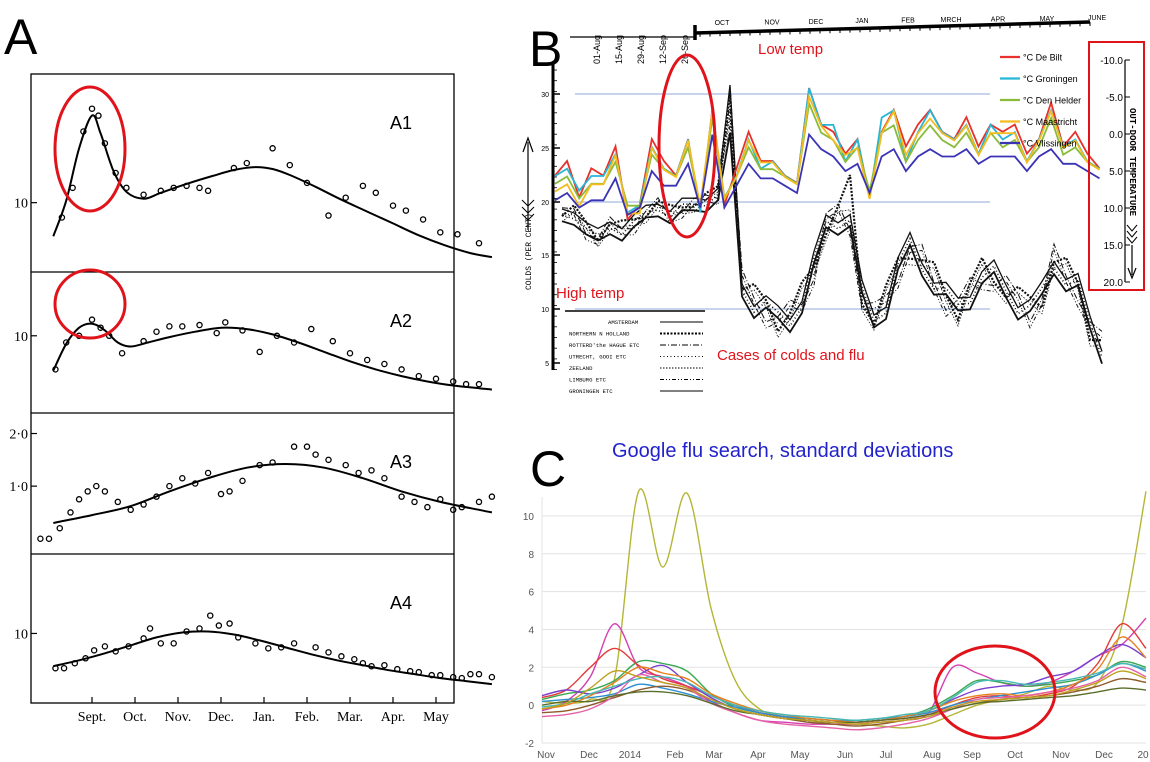 This screenshot has width=1150, height=762. I want to click on c-ytick-label: 2, so click(531, 668).